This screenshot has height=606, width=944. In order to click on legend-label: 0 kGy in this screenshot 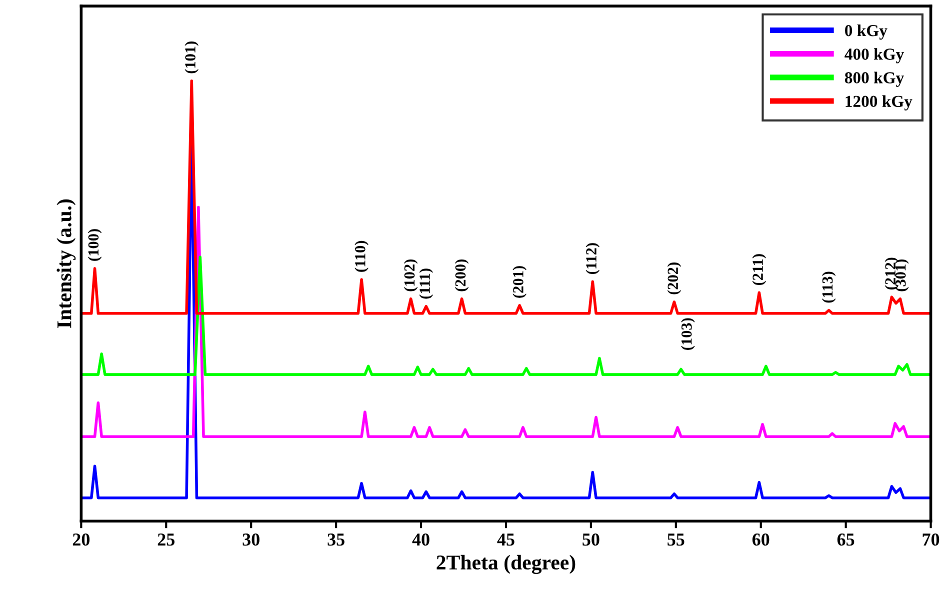, I will do `click(866, 32)`.